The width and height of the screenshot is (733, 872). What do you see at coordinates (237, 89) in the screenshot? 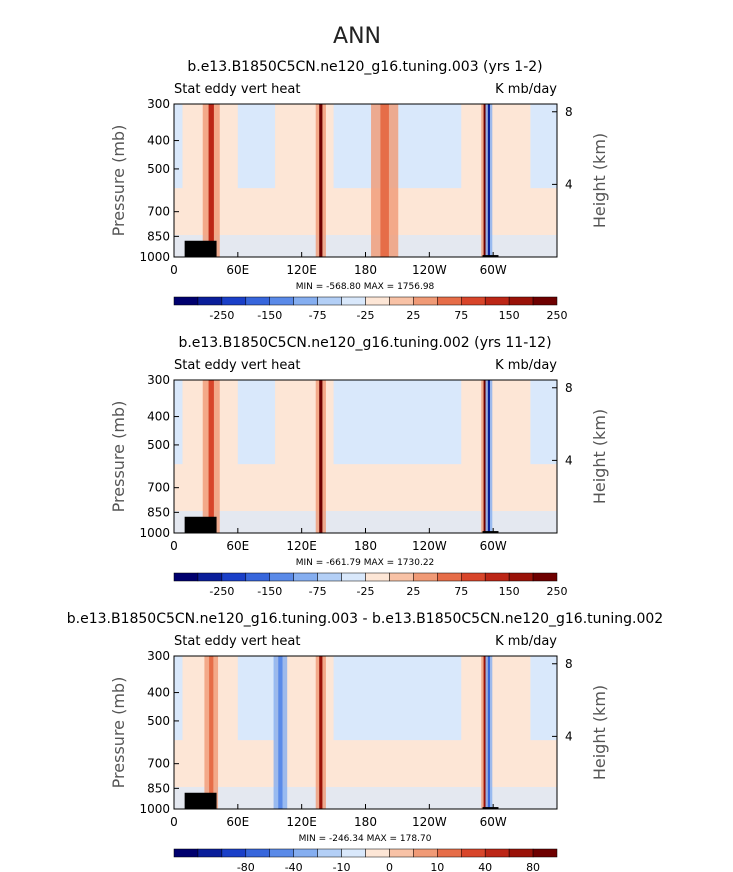
I see `panel-left-label: Stat eddy vert heat` at bounding box center [237, 89].